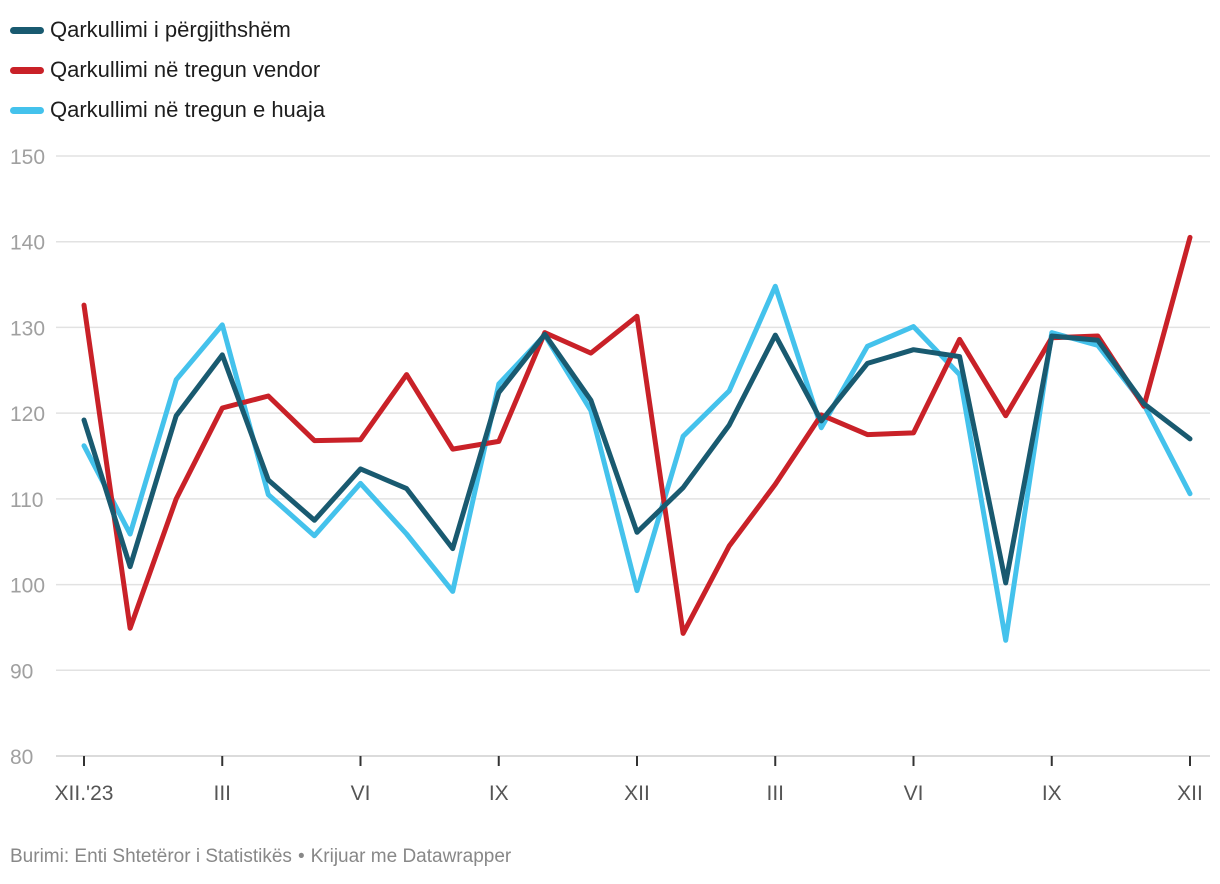 This screenshot has width=1220, height=884. Describe the element at coordinates (188, 109) in the screenshot. I see `legend-label-foreign: Qarkullimi në tregun e huaja` at that location.